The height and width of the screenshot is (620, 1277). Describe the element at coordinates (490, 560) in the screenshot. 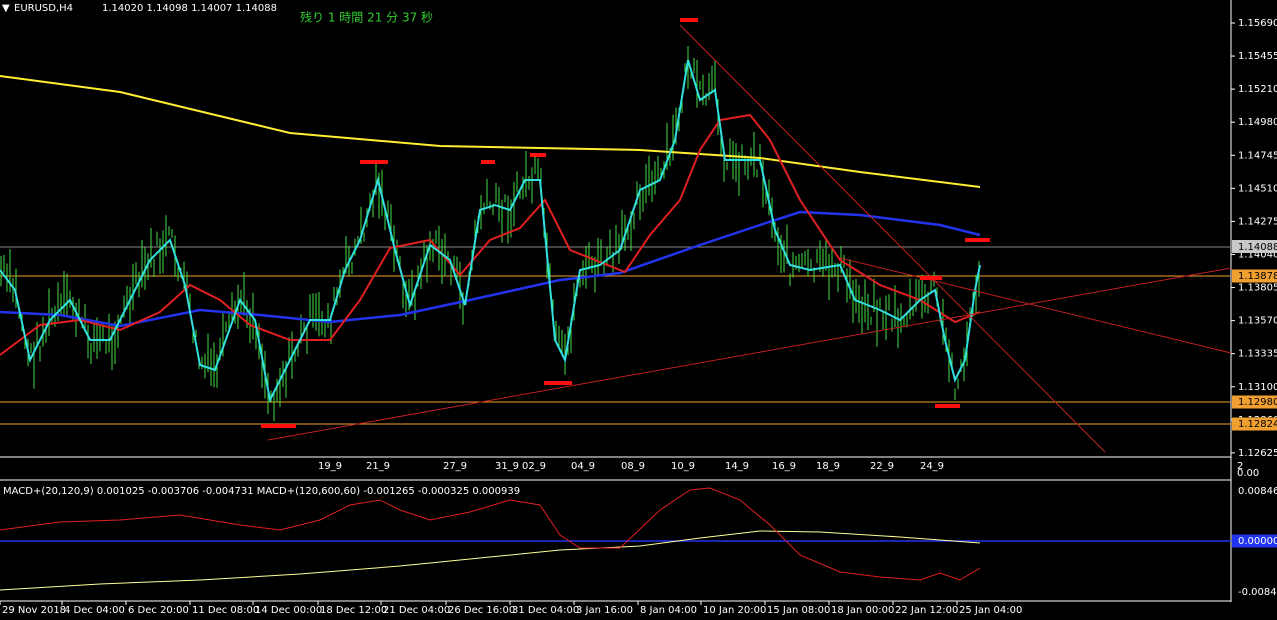

I see `macd-signal` at that location.